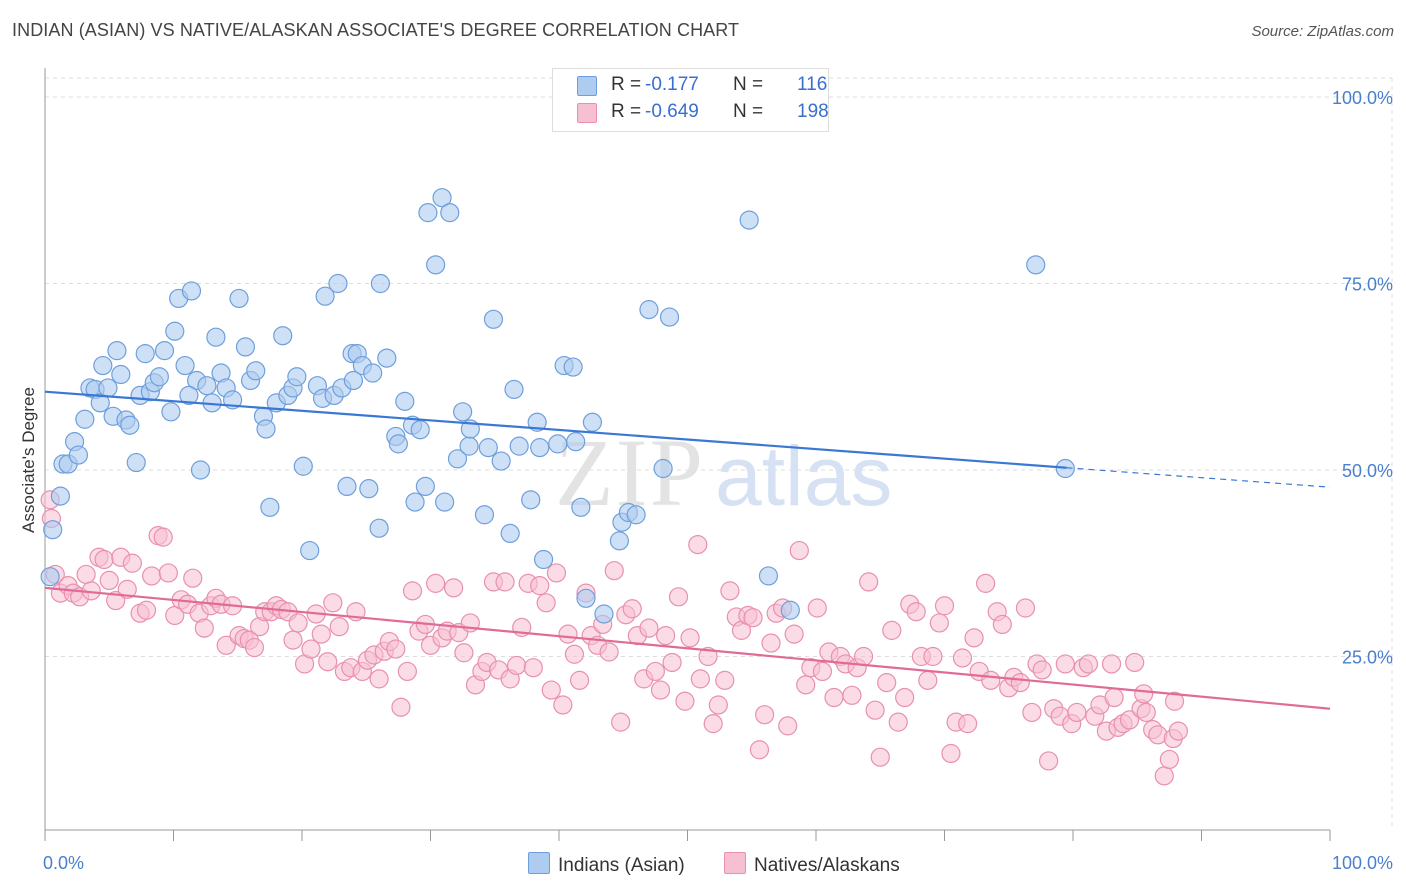 The image size is (1406, 892). I want to click on bottom-legend-label: Natives/Alaskans, so click(827, 865).